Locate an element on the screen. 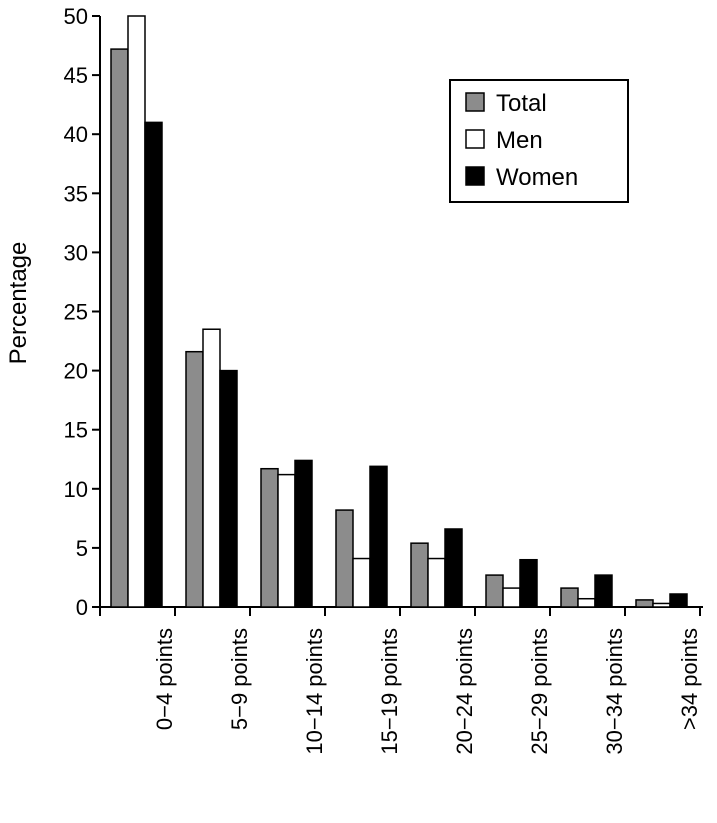 The image size is (717, 823). y-tick-label: 10 is located at coordinates (76, 489).